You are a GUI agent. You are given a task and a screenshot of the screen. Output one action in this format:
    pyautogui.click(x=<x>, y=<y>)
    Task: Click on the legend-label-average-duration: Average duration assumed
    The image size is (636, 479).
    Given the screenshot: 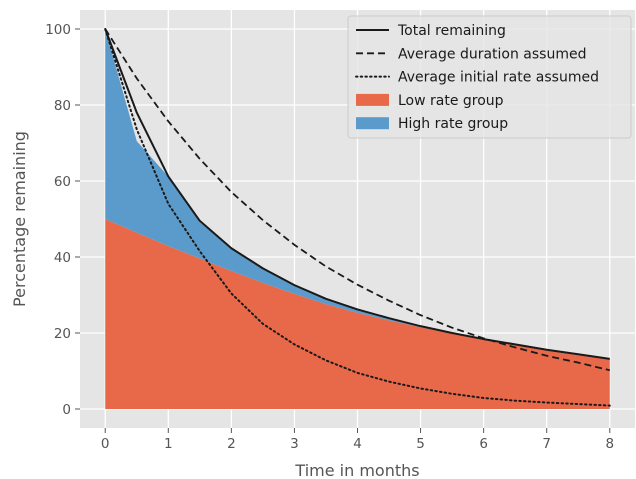 What is the action you would take?
    pyautogui.click(x=492, y=54)
    